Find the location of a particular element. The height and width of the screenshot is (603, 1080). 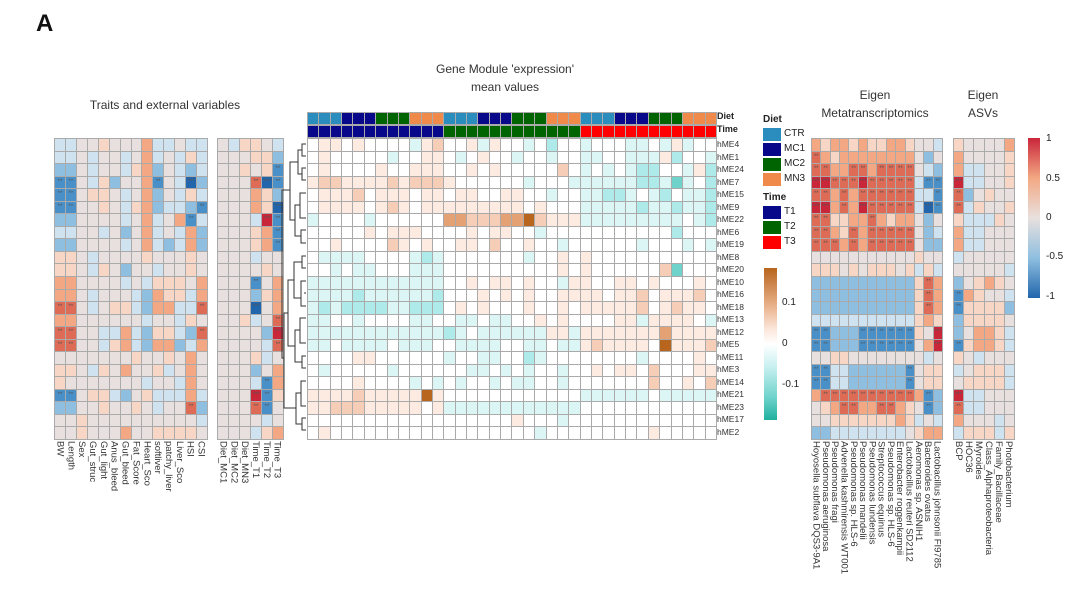

gene-module-title-line2: mean values is located at coordinates (505, 87).